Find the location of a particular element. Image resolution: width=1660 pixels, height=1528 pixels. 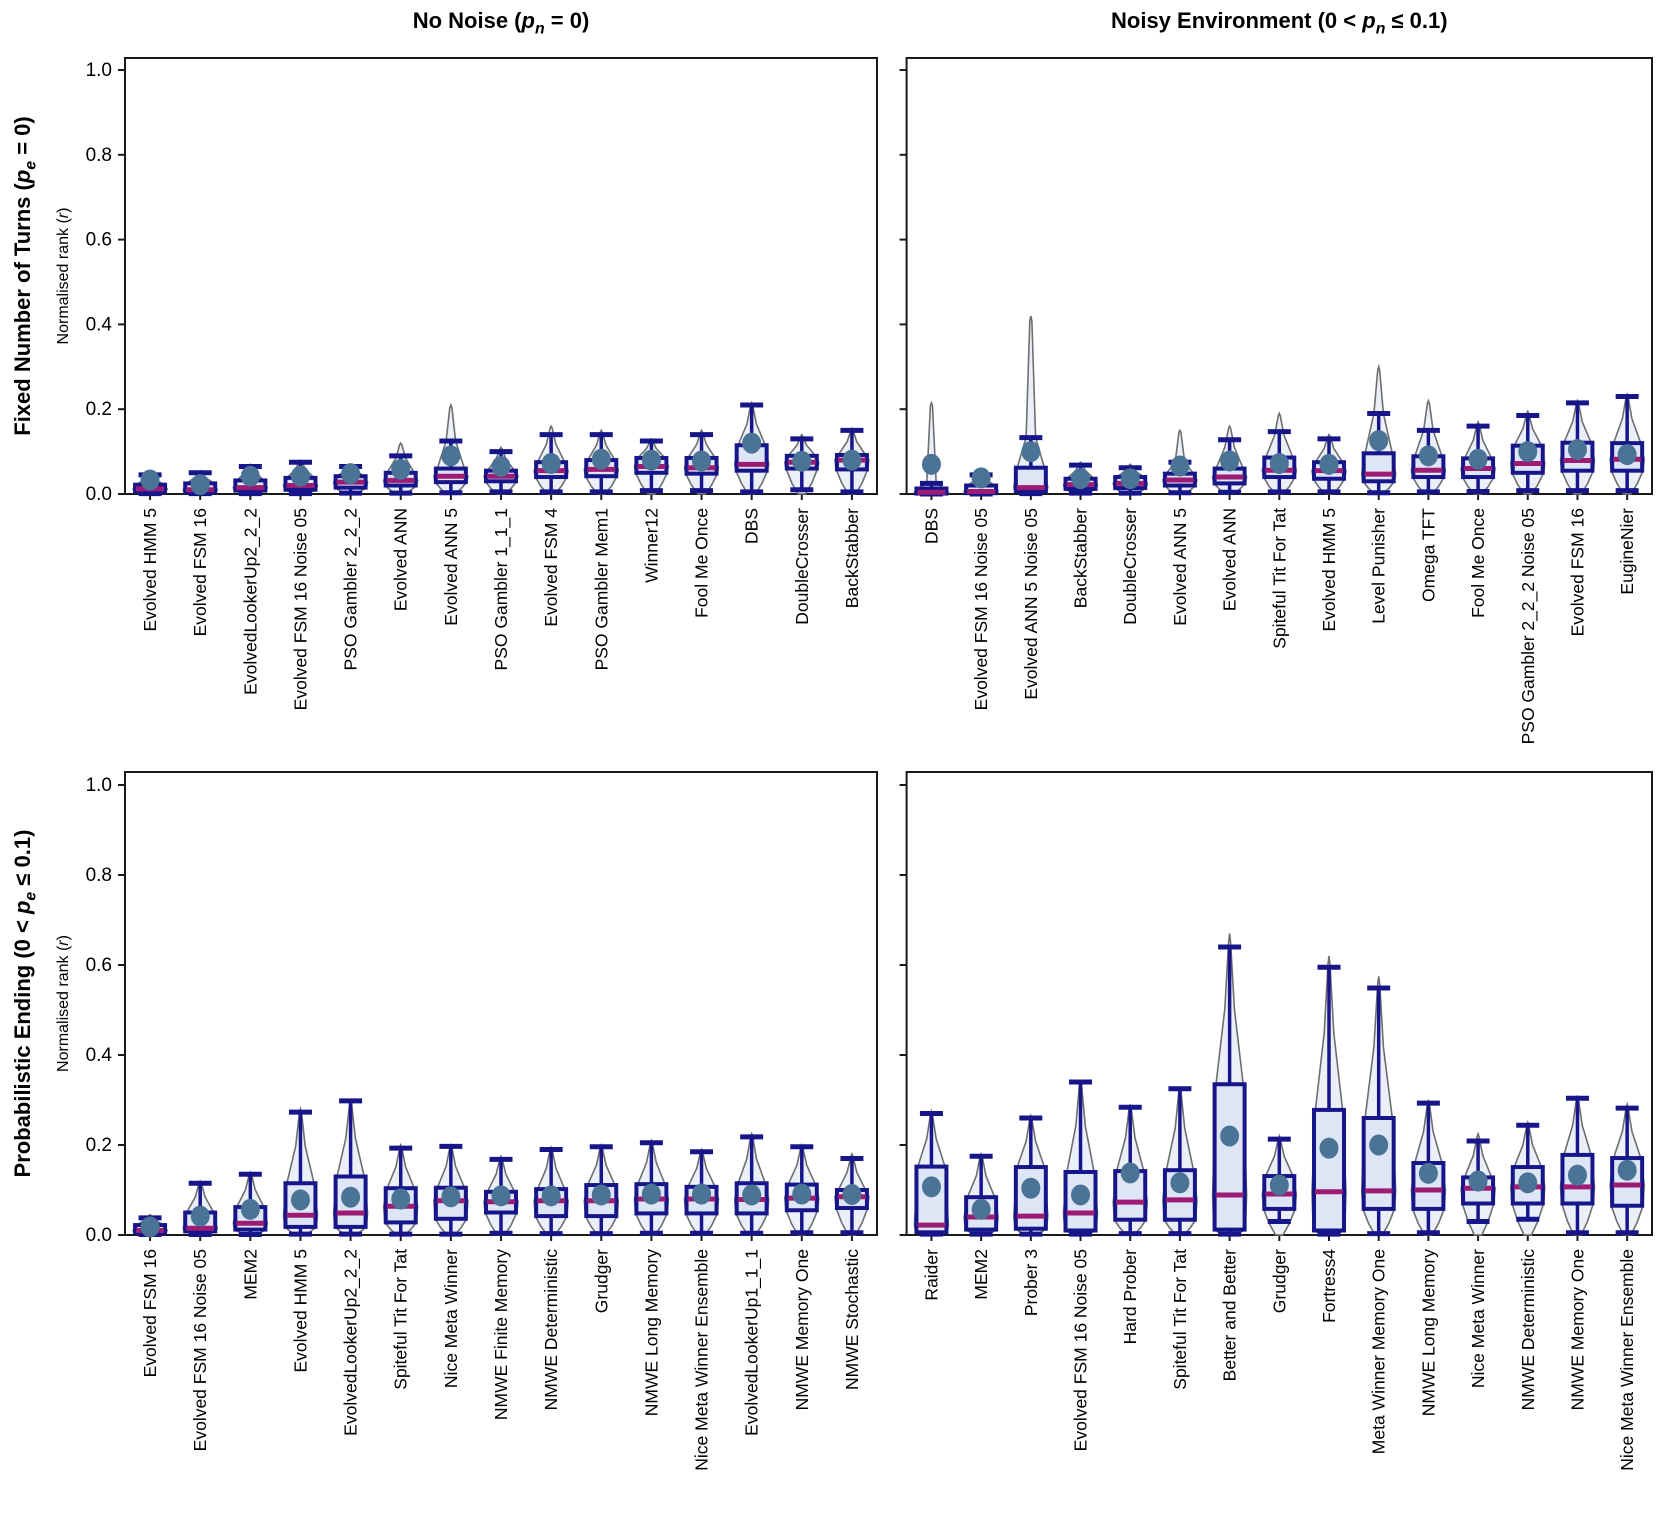

y-tick-label: 0.4 is located at coordinates (99, 1055).